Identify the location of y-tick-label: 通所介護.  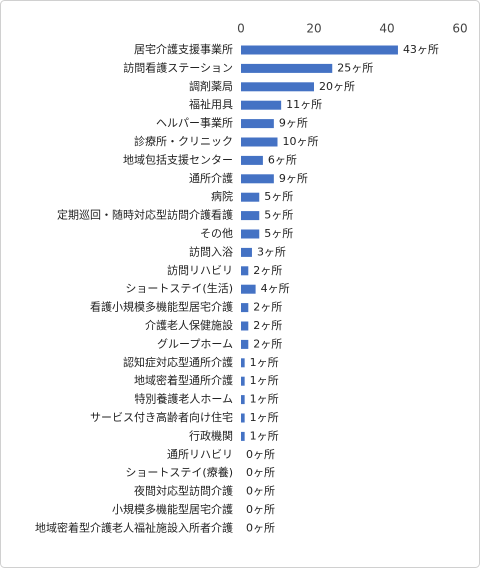
(211, 178).